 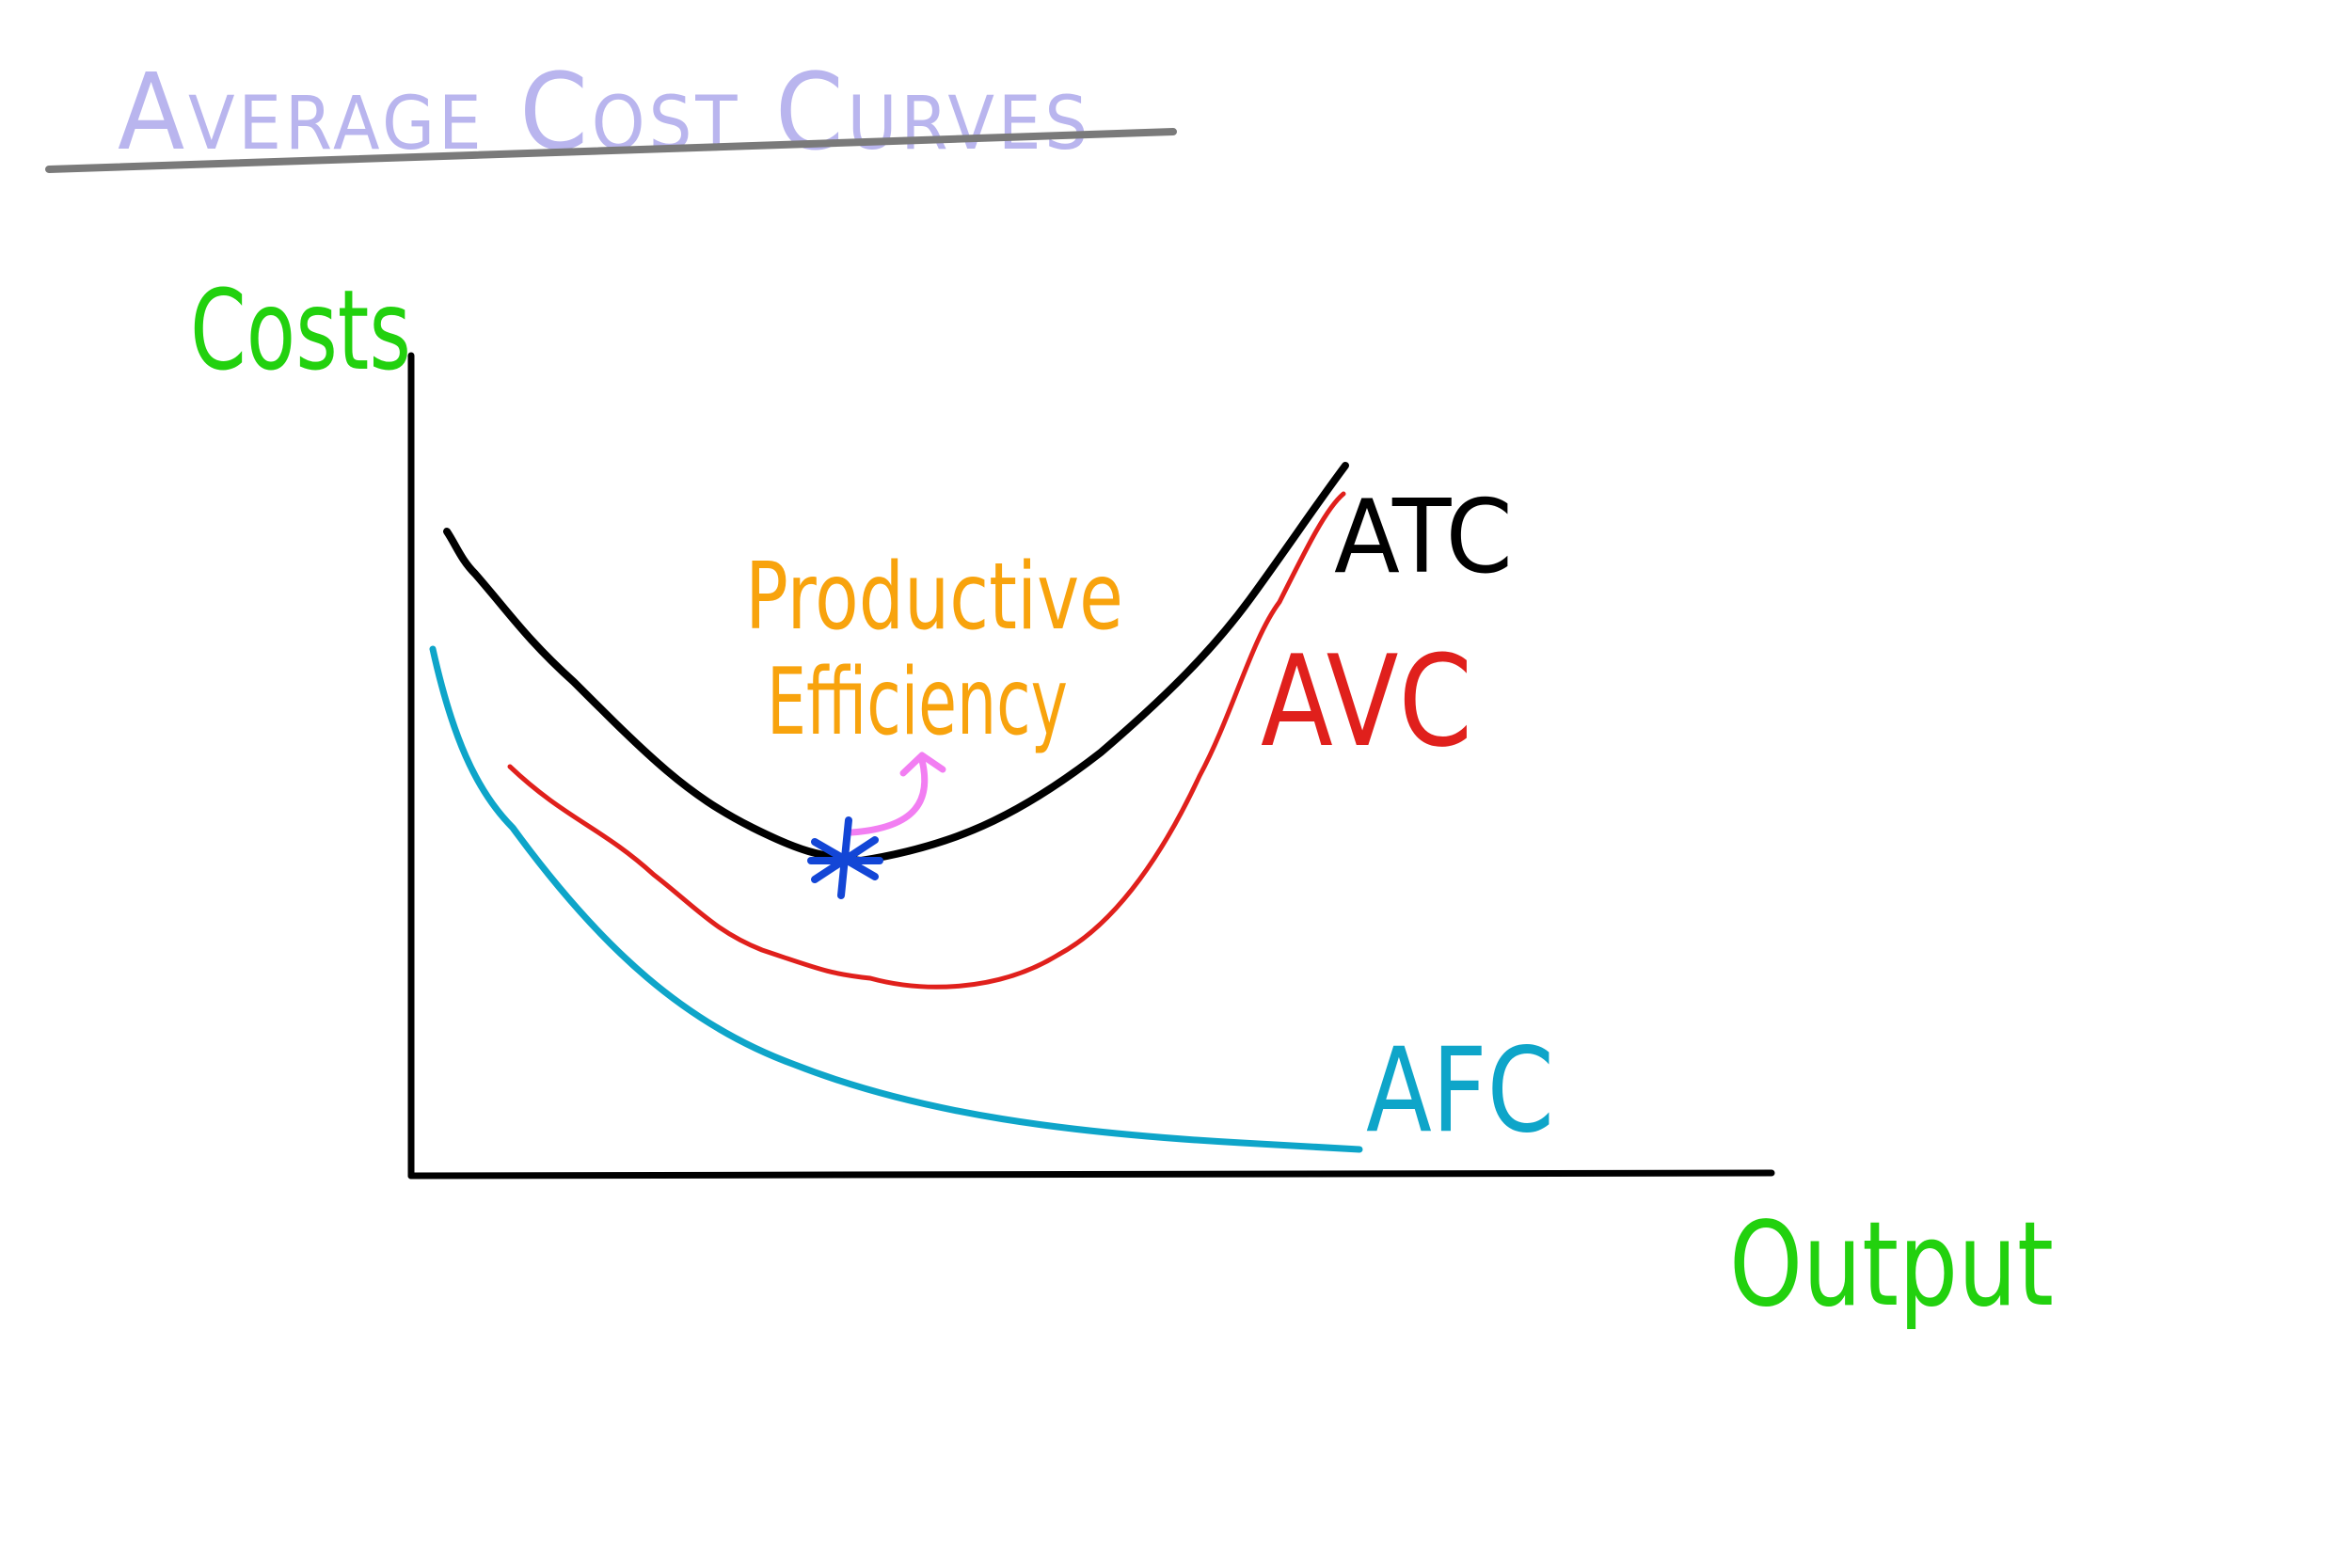 What do you see at coordinates (845, 858) in the screenshot?
I see `asterisk-icon` at bounding box center [845, 858].